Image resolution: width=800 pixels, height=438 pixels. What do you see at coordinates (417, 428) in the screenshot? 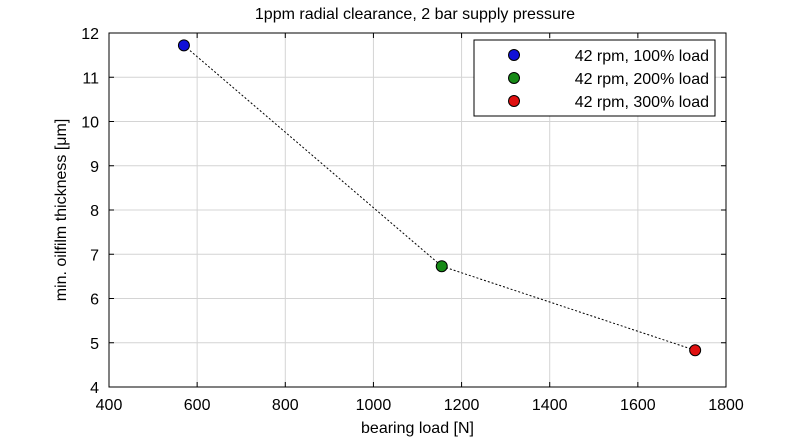
I see `x-axis-label: bearing load [N]` at bounding box center [417, 428].